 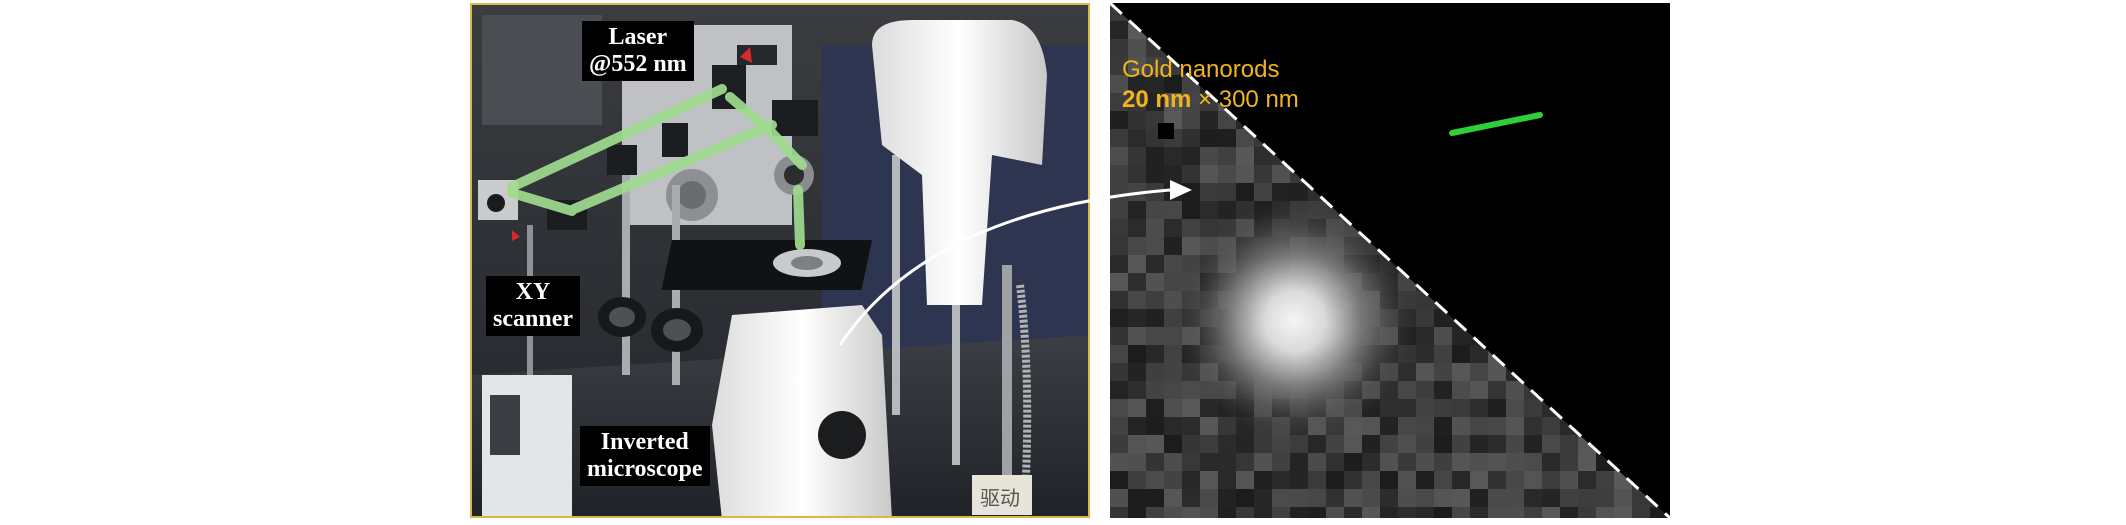 What do you see at coordinates (959, 162) in the screenshot?
I see `microscope-upper-arm` at bounding box center [959, 162].